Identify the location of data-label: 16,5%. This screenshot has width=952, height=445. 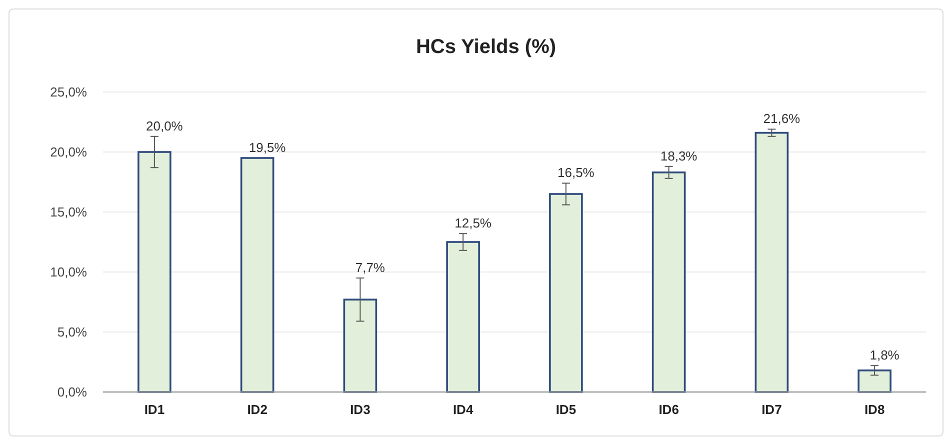
(576, 172).